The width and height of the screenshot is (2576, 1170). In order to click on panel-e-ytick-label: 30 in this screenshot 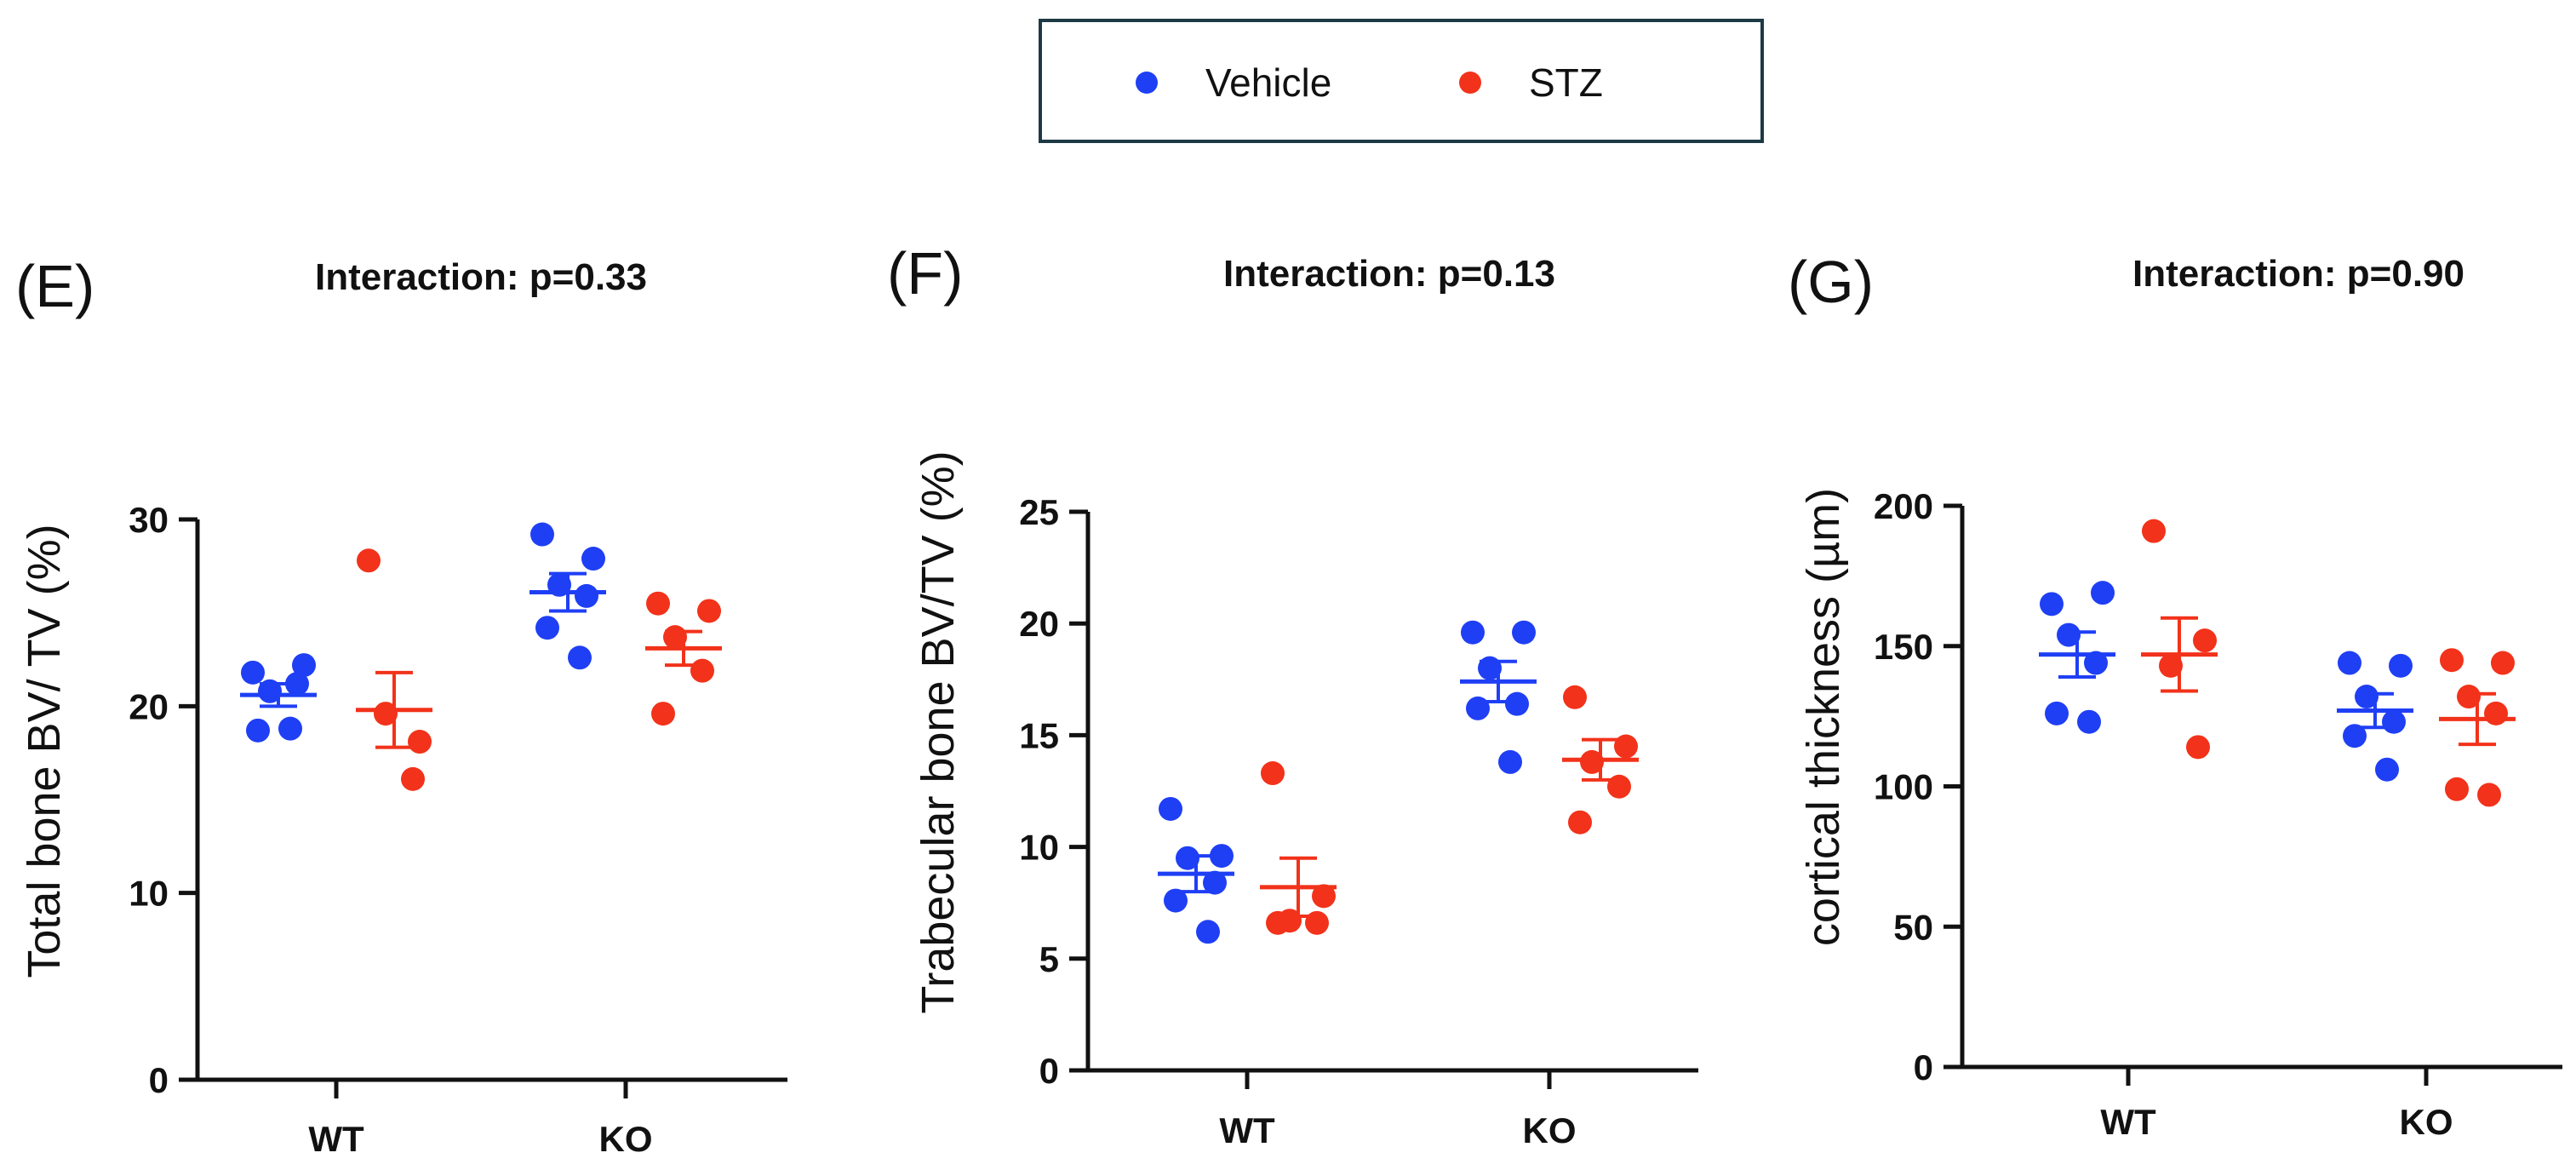, I will do `click(149, 520)`.